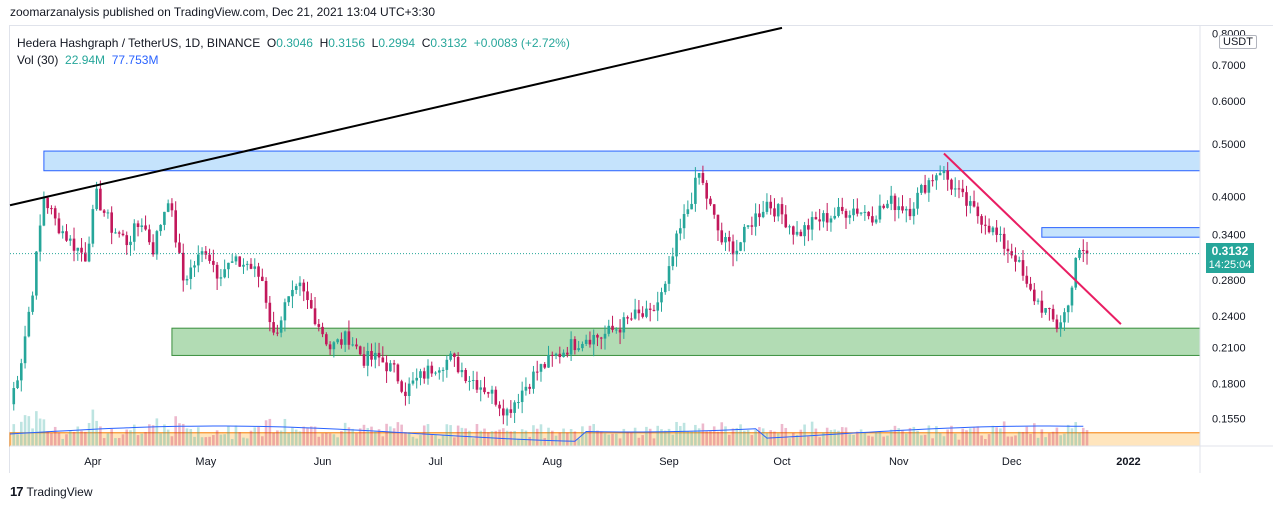  What do you see at coordinates (205, 462) in the screenshot?
I see `time-tick-label: May` at bounding box center [205, 462].